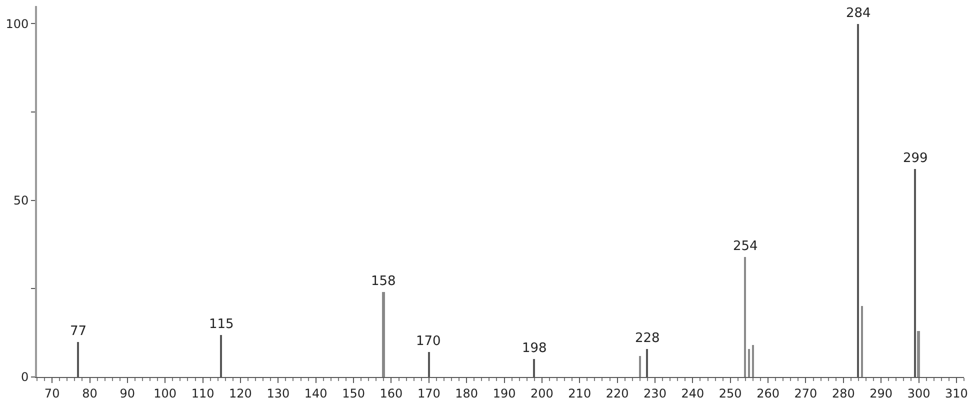 This screenshot has width=974, height=406. What do you see at coordinates (881, 393) in the screenshot?
I see `x-tick-label: 290` at bounding box center [881, 393].